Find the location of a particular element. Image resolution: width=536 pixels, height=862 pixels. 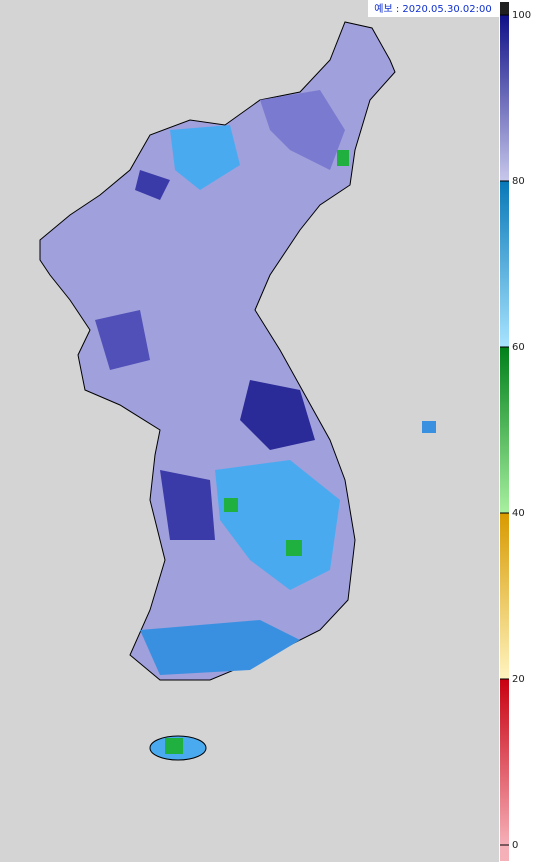

tick-label: 20 is located at coordinates (518, 679).